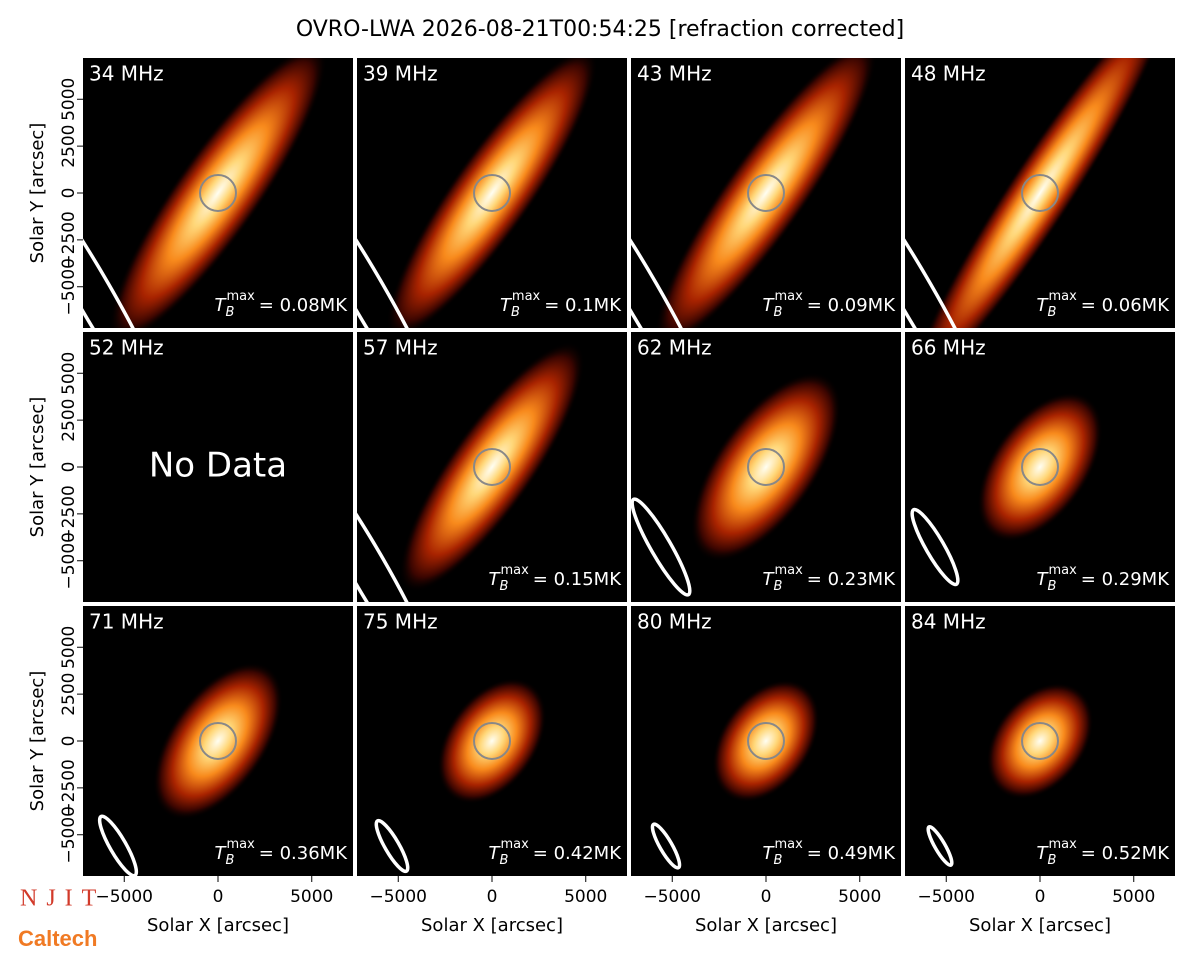 This screenshot has width=1200, height=975. Describe the element at coordinates (830, 852) in the screenshot. I see `tb-max-label: TBmax = 0.49MK` at that location.